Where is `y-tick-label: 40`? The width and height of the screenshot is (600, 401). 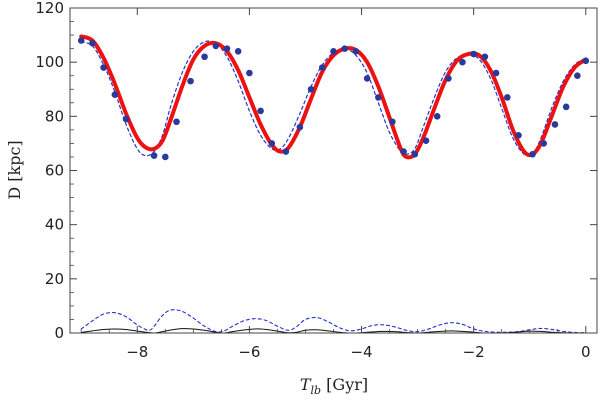 y-tick-label: 40 is located at coordinates (54, 225).